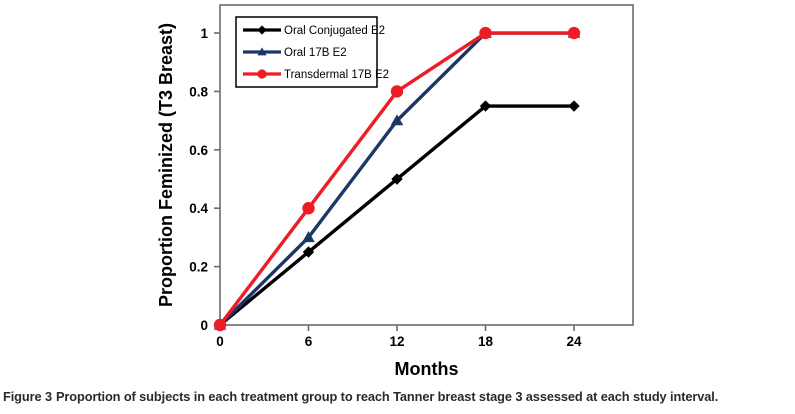 The image size is (795, 414). What do you see at coordinates (574, 341) in the screenshot?
I see `x-tick-label: 24` at bounding box center [574, 341].